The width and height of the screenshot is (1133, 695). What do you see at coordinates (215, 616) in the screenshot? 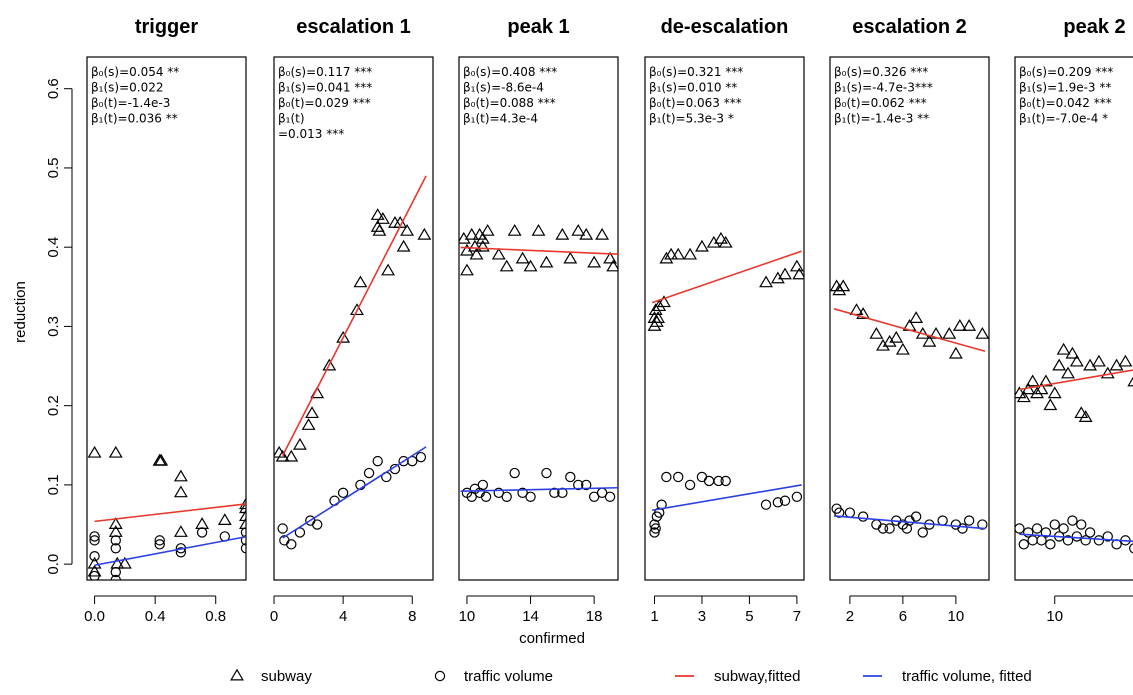
I see `x-tick-label: 0.8` at bounding box center [215, 616].